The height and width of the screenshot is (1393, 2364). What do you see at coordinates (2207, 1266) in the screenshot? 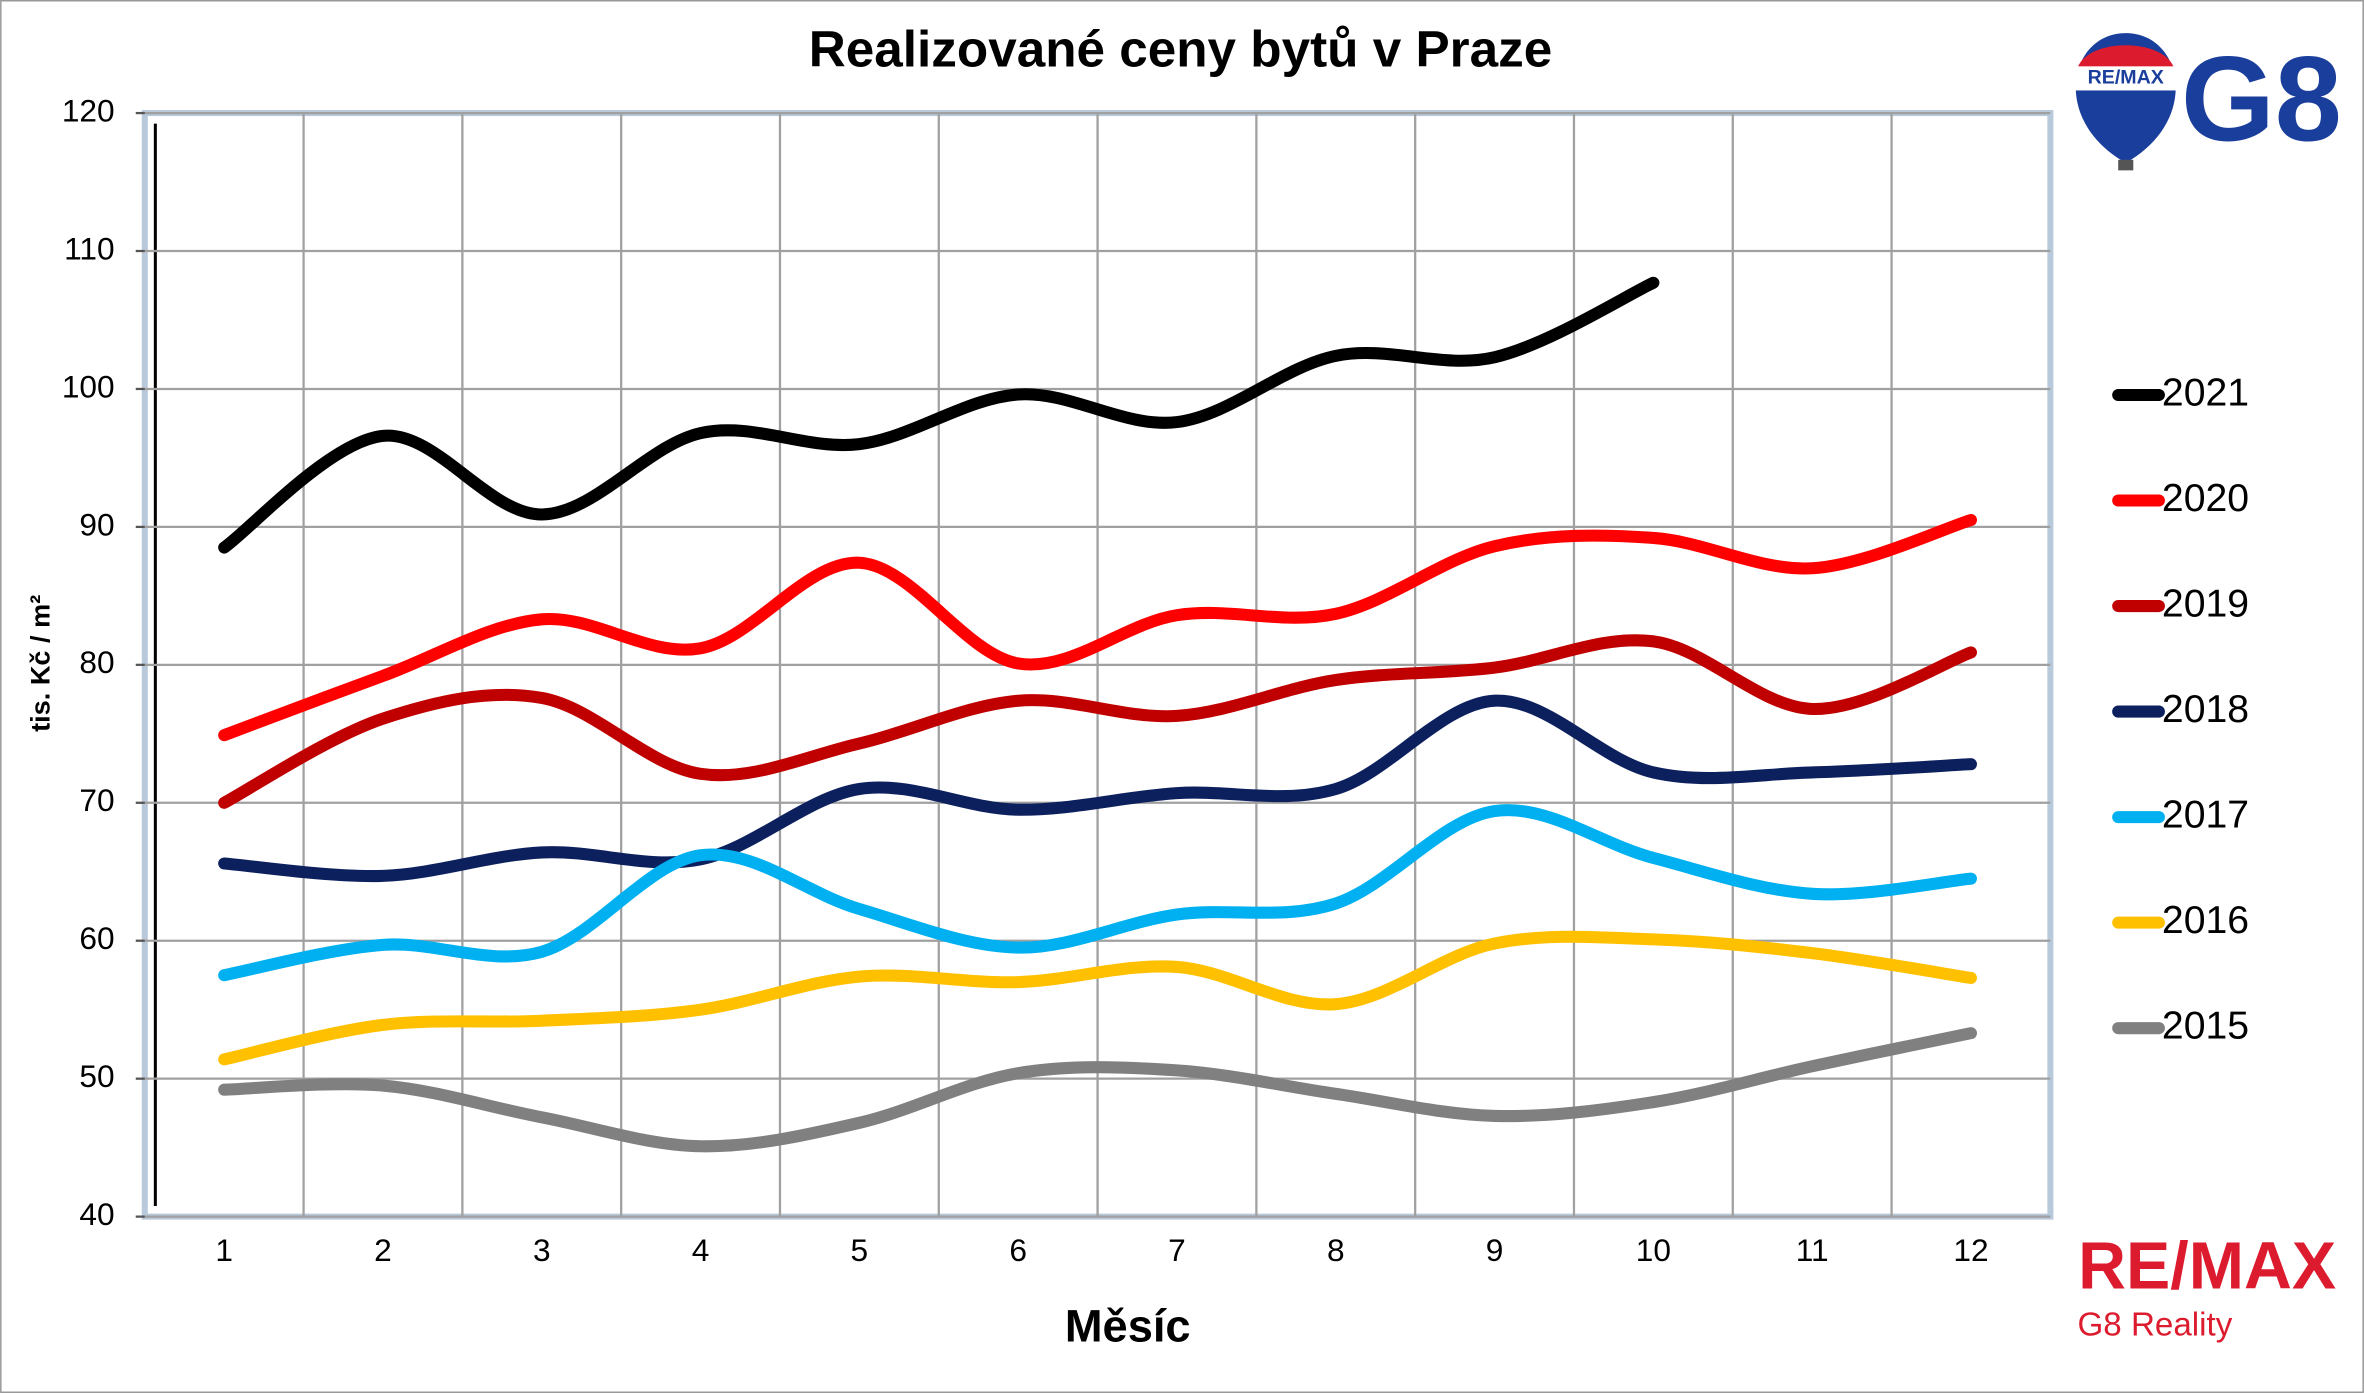
I see `remax-wordmark: RE/MAX` at bounding box center [2207, 1266].